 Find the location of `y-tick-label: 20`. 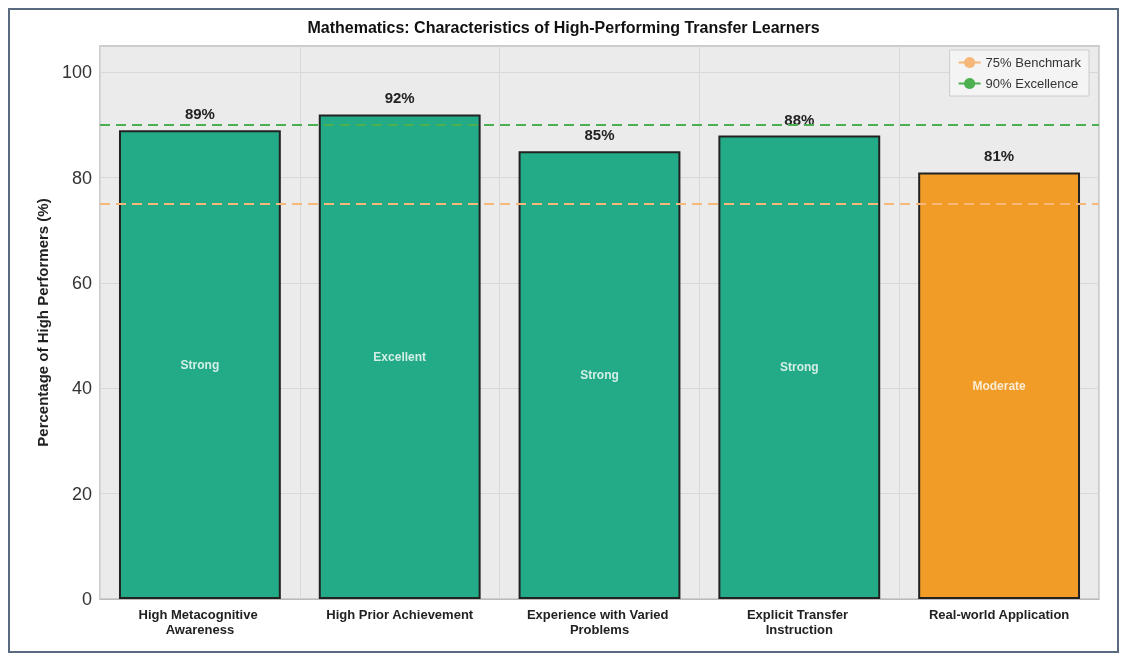

y-tick-label: 20 is located at coordinates (81, 493).